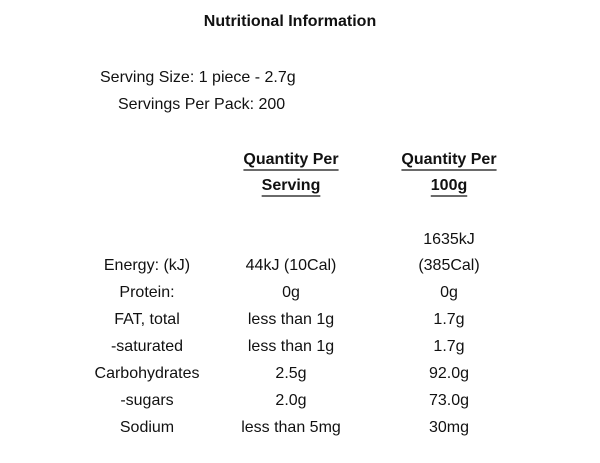 This screenshot has height=463, width=600. I want to click on row-label: Energy: (kJ), so click(147, 265).